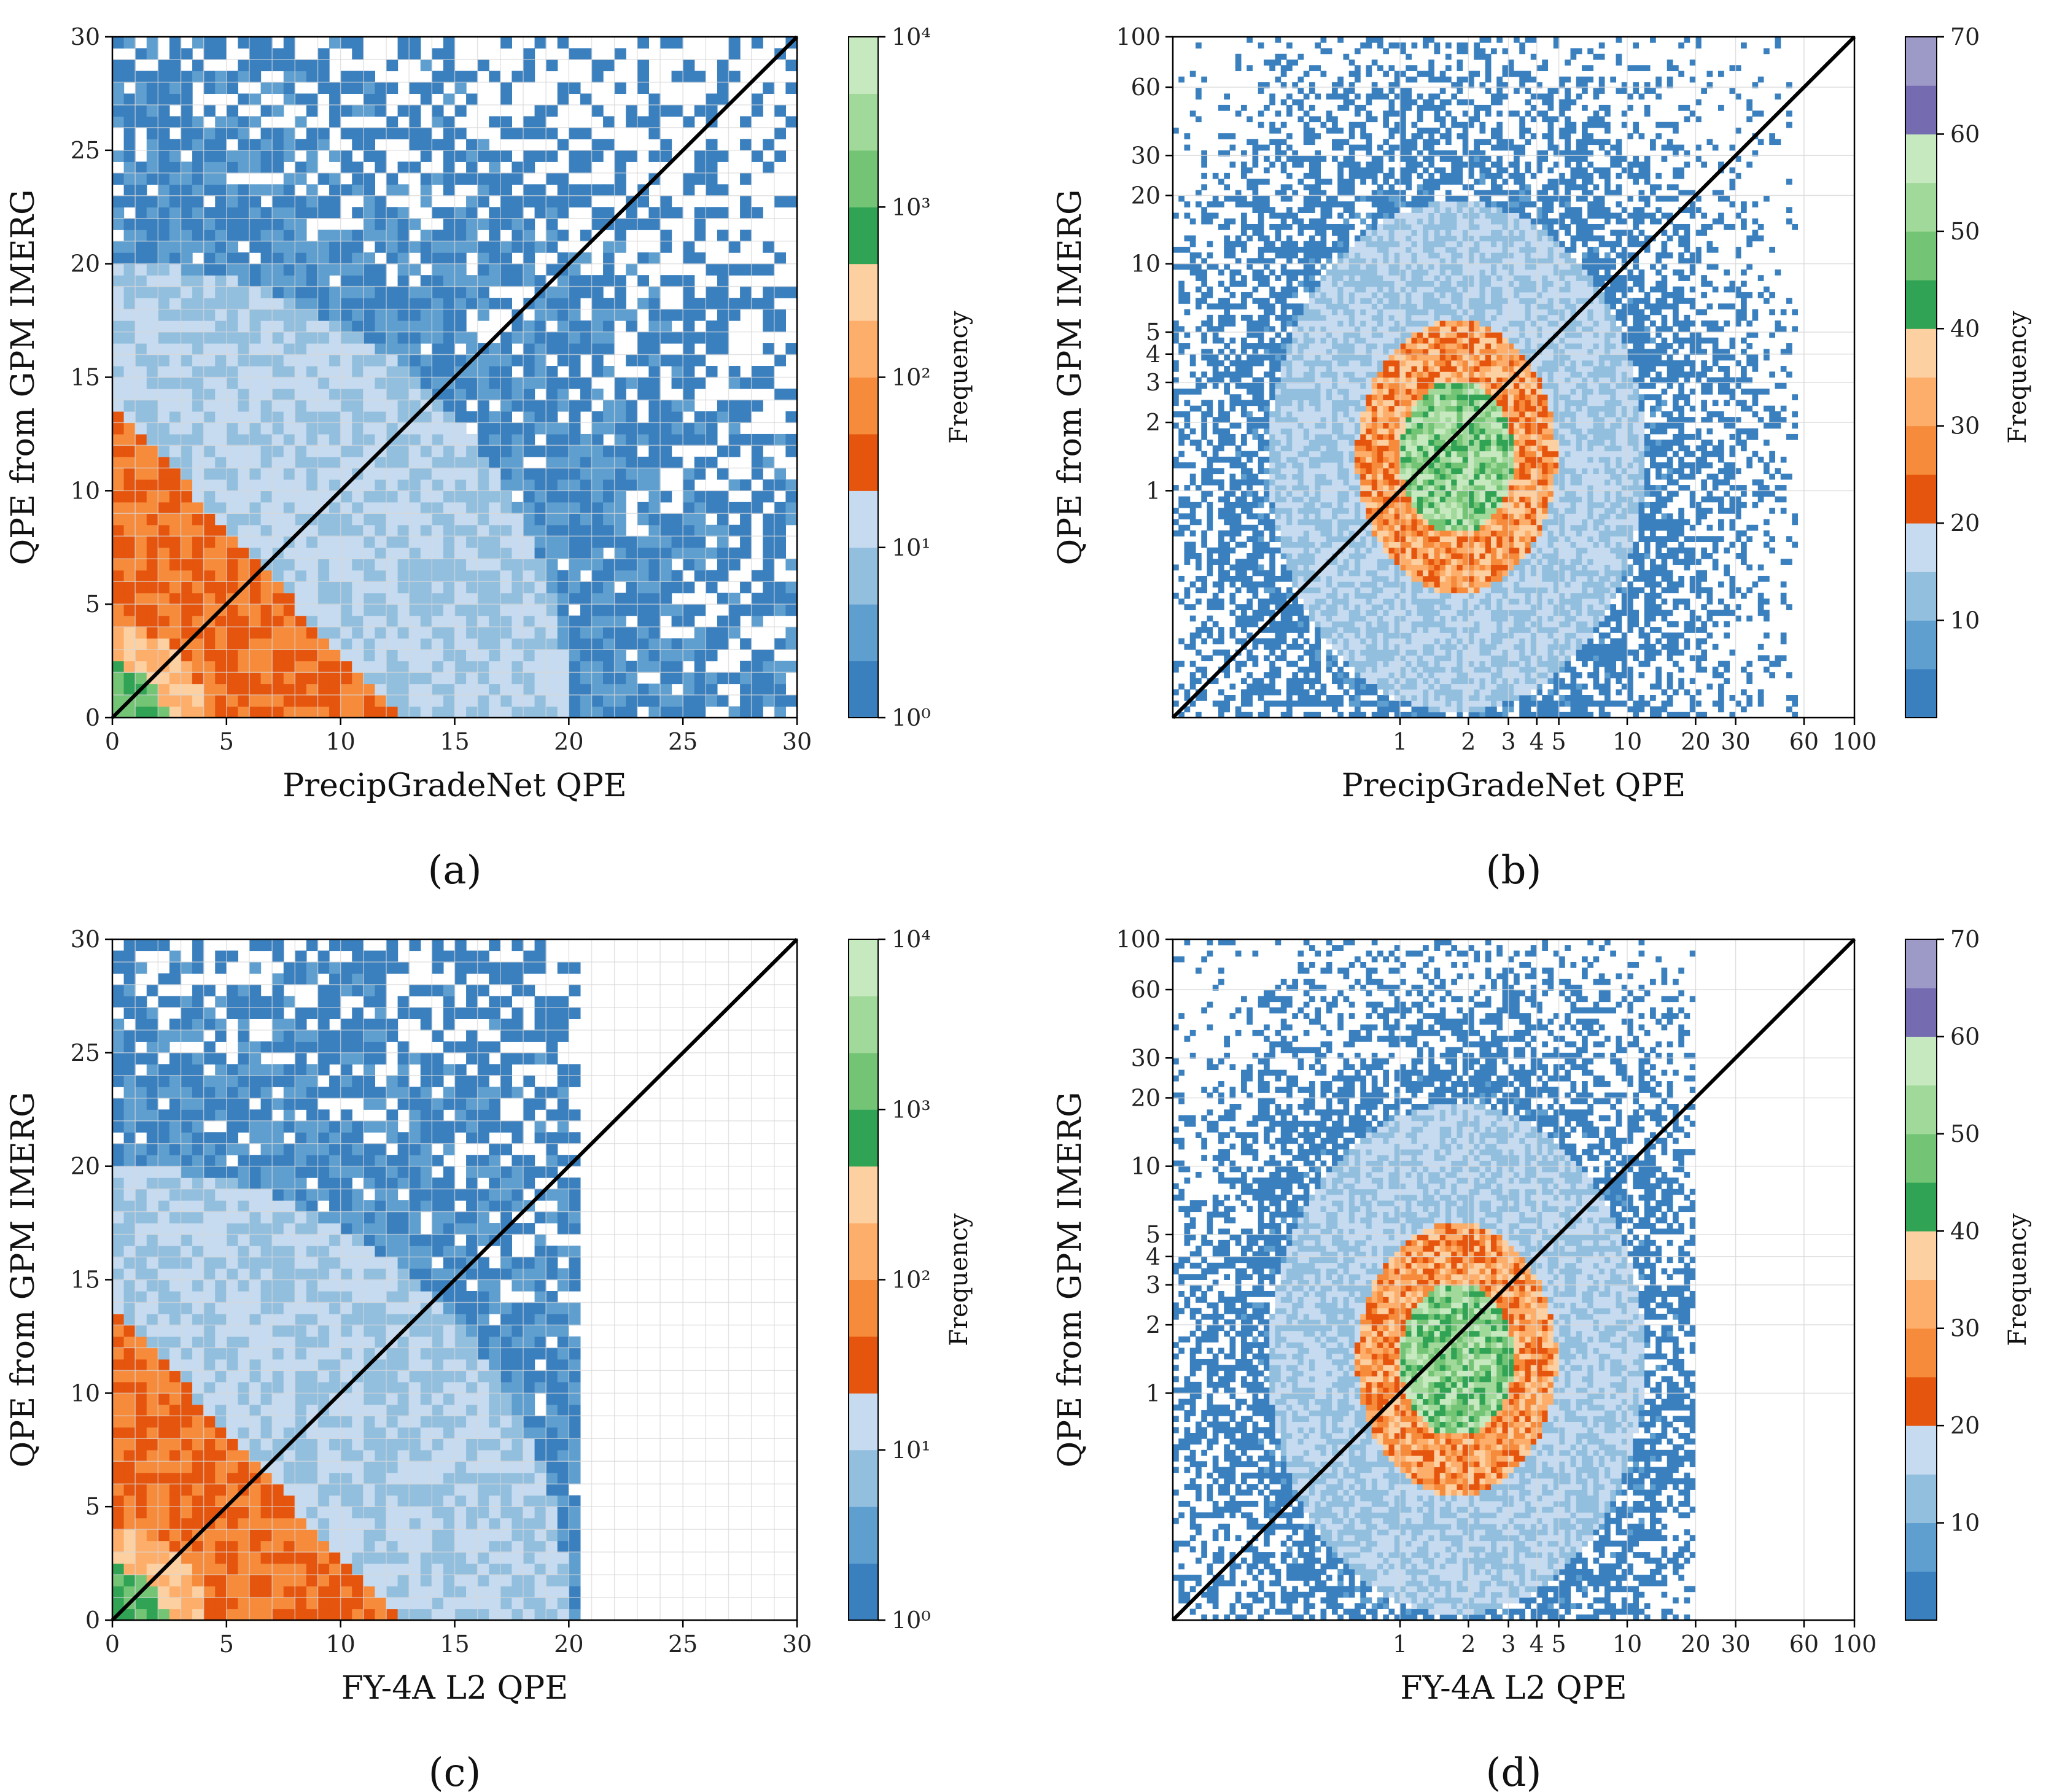 The image size is (2046, 1792). What do you see at coordinates (864, 292) in the screenshot?
I see `colorbar-bin` at bounding box center [864, 292].